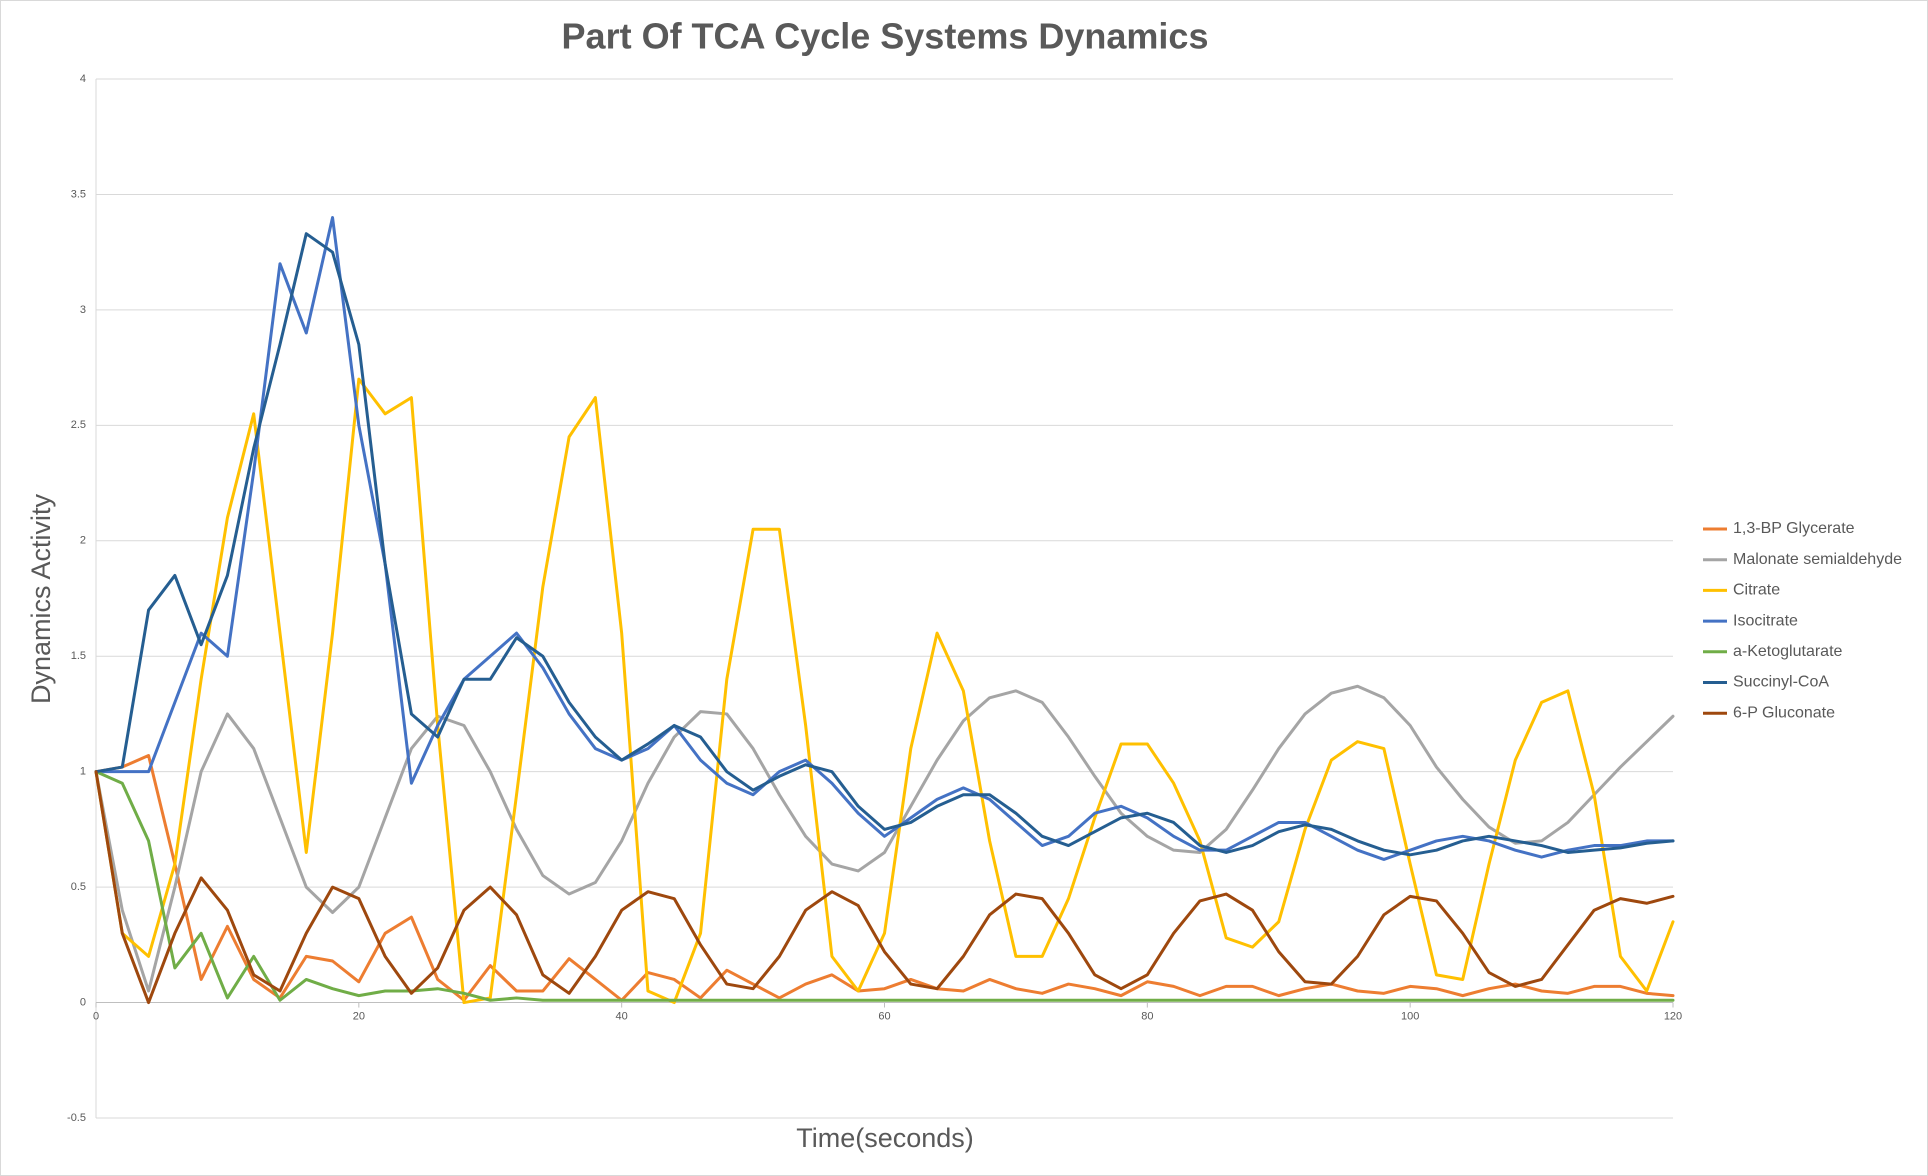 The height and width of the screenshot is (1176, 1928). What do you see at coordinates (884, 1016) in the screenshot?
I see `x-tick-label: 60` at bounding box center [884, 1016].